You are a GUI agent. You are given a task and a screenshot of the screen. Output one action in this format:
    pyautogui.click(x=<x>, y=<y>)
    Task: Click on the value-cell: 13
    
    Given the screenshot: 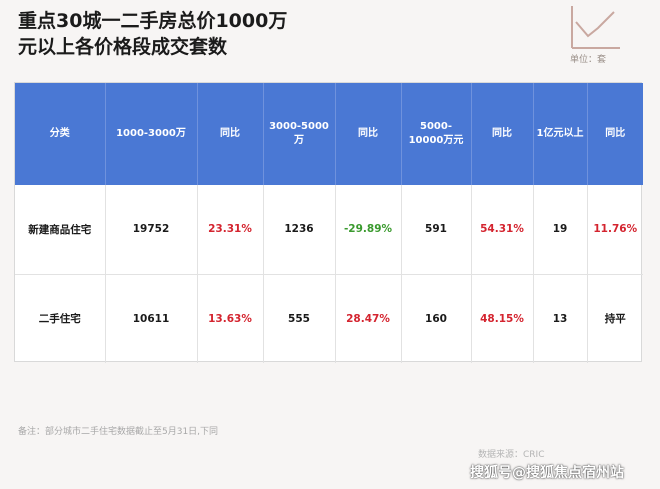 What is the action you would take?
    pyautogui.click(x=560, y=318)
    